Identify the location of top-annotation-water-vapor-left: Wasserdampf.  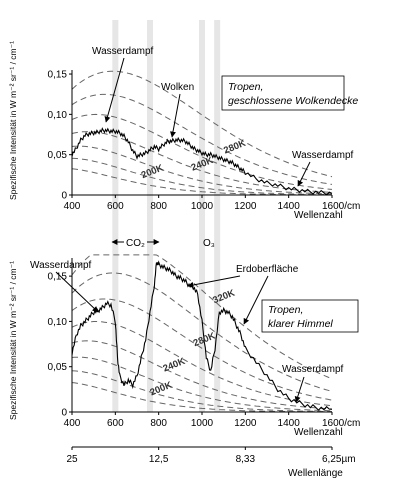
(123, 51).